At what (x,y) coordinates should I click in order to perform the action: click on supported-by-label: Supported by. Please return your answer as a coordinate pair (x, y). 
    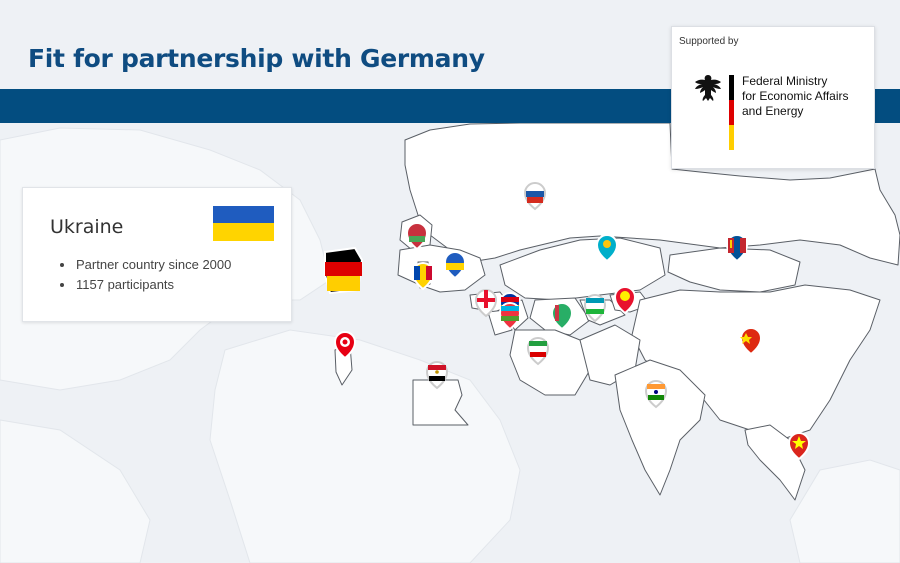
    Looking at the image, I should click on (709, 41).